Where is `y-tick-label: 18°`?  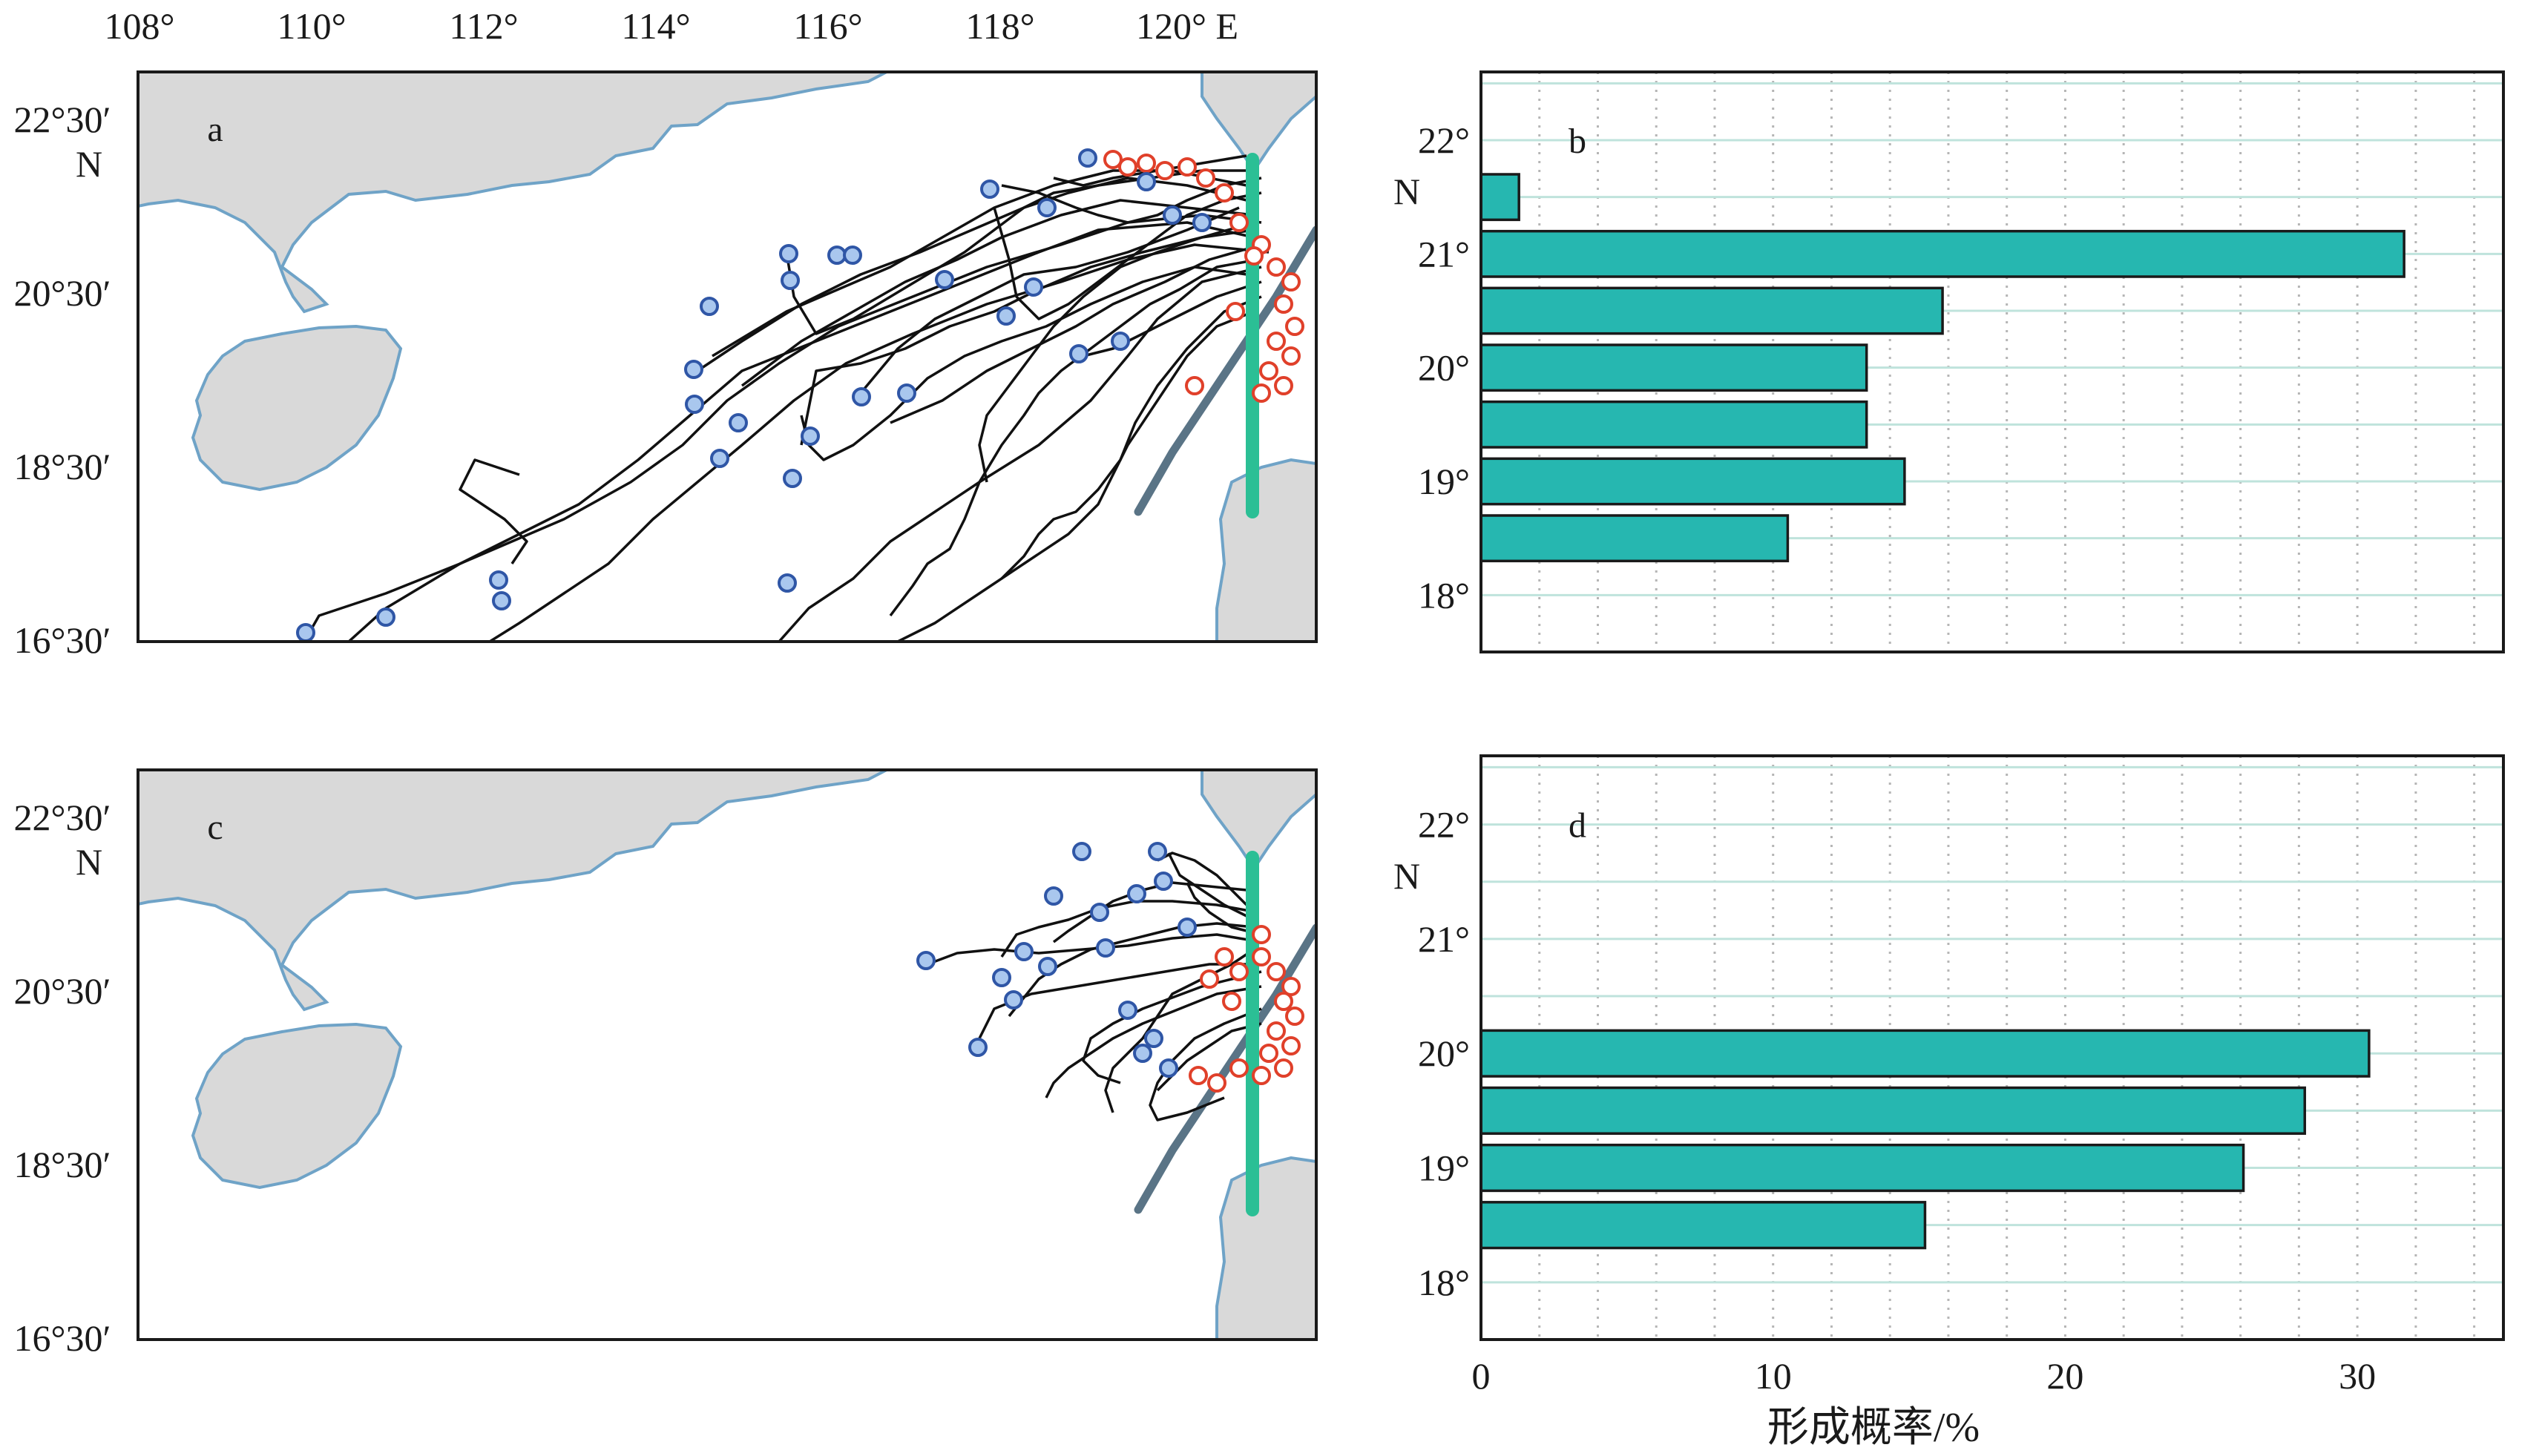
y-tick-label: 18° is located at coordinates (1444, 595).